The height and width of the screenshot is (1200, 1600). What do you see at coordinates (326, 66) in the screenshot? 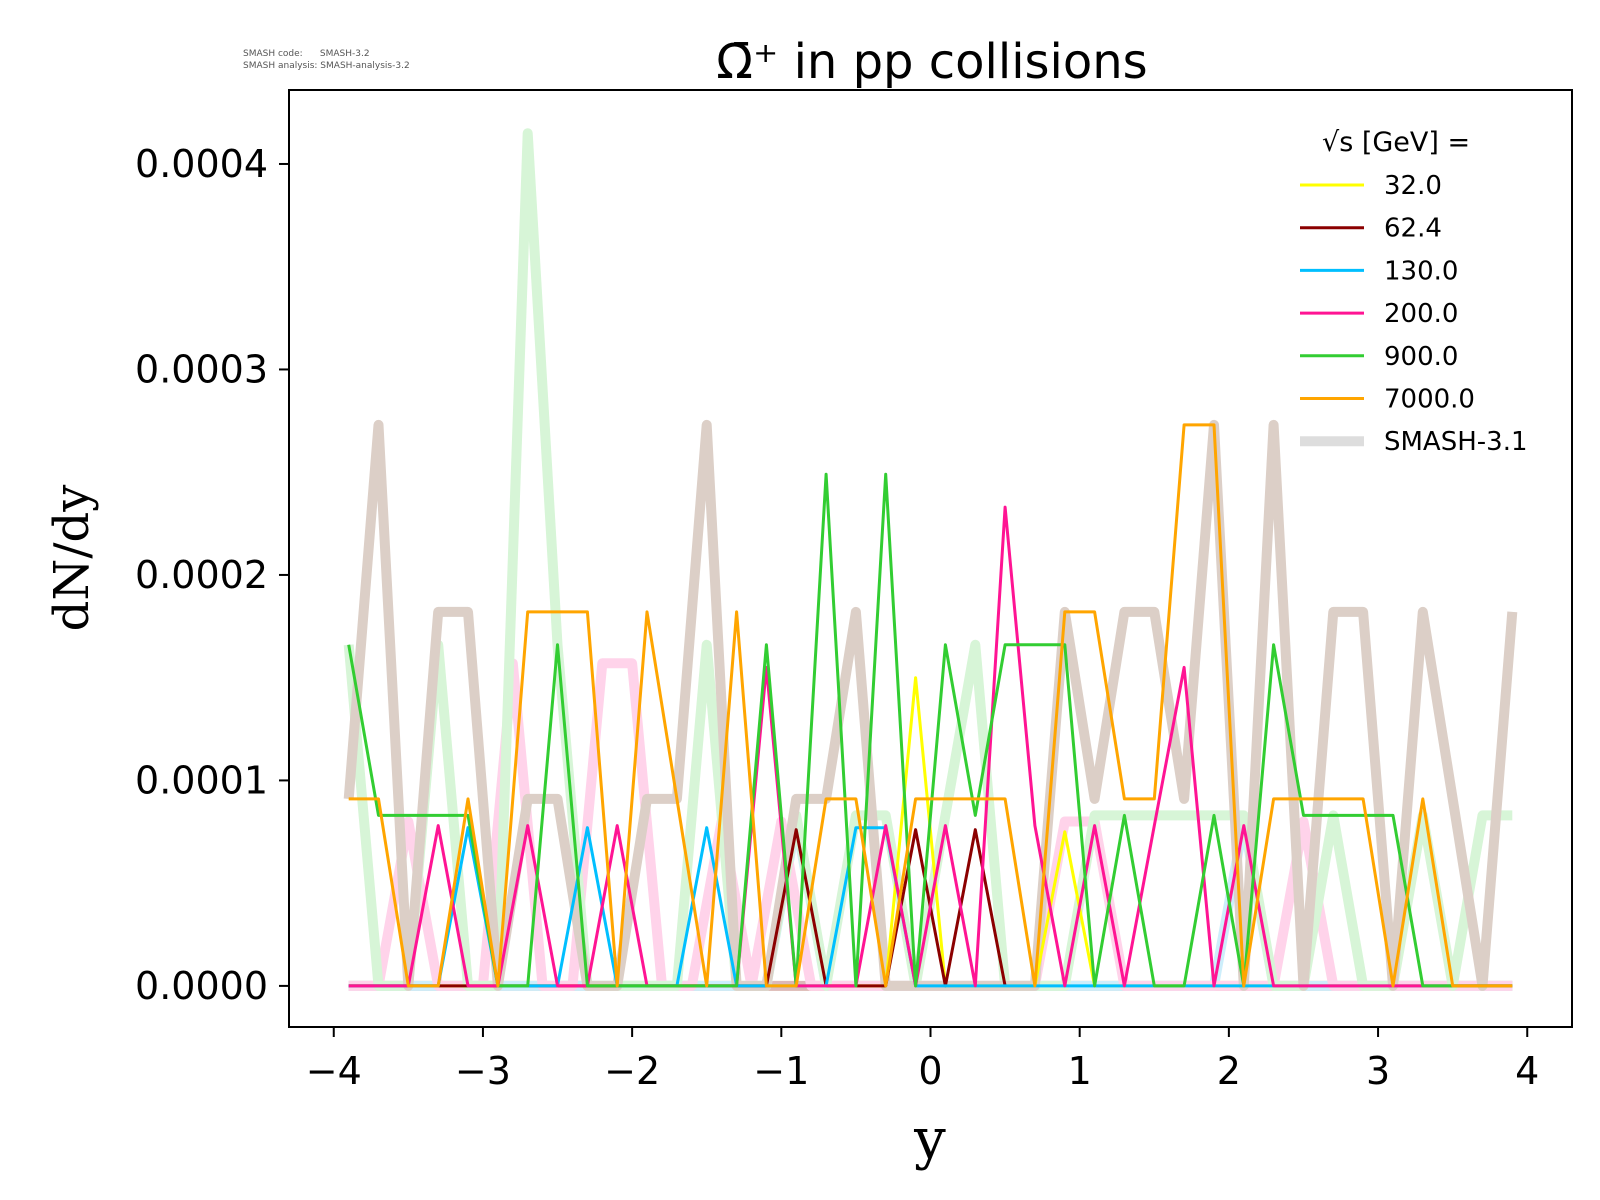
I see `smash-analysis-version: SMASH analysis: SMASH-analysis-3.2` at bounding box center [326, 66].